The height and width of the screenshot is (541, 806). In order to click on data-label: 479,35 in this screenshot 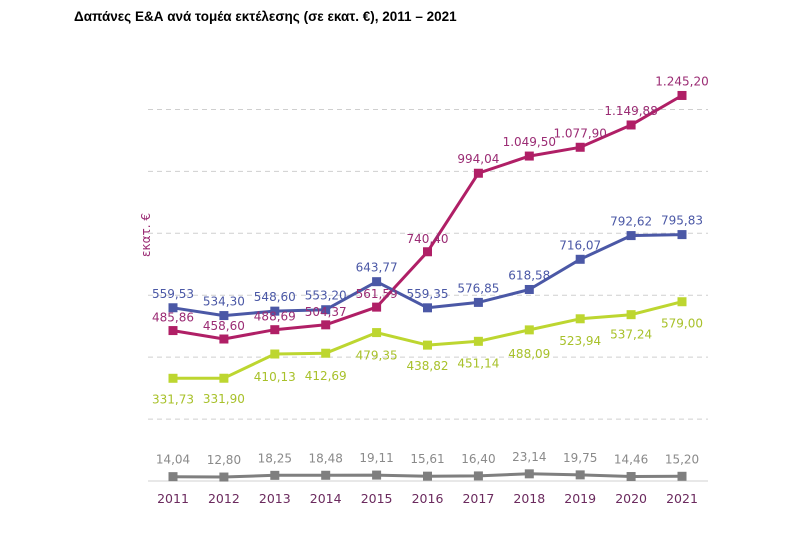, I will do `click(377, 356)`.